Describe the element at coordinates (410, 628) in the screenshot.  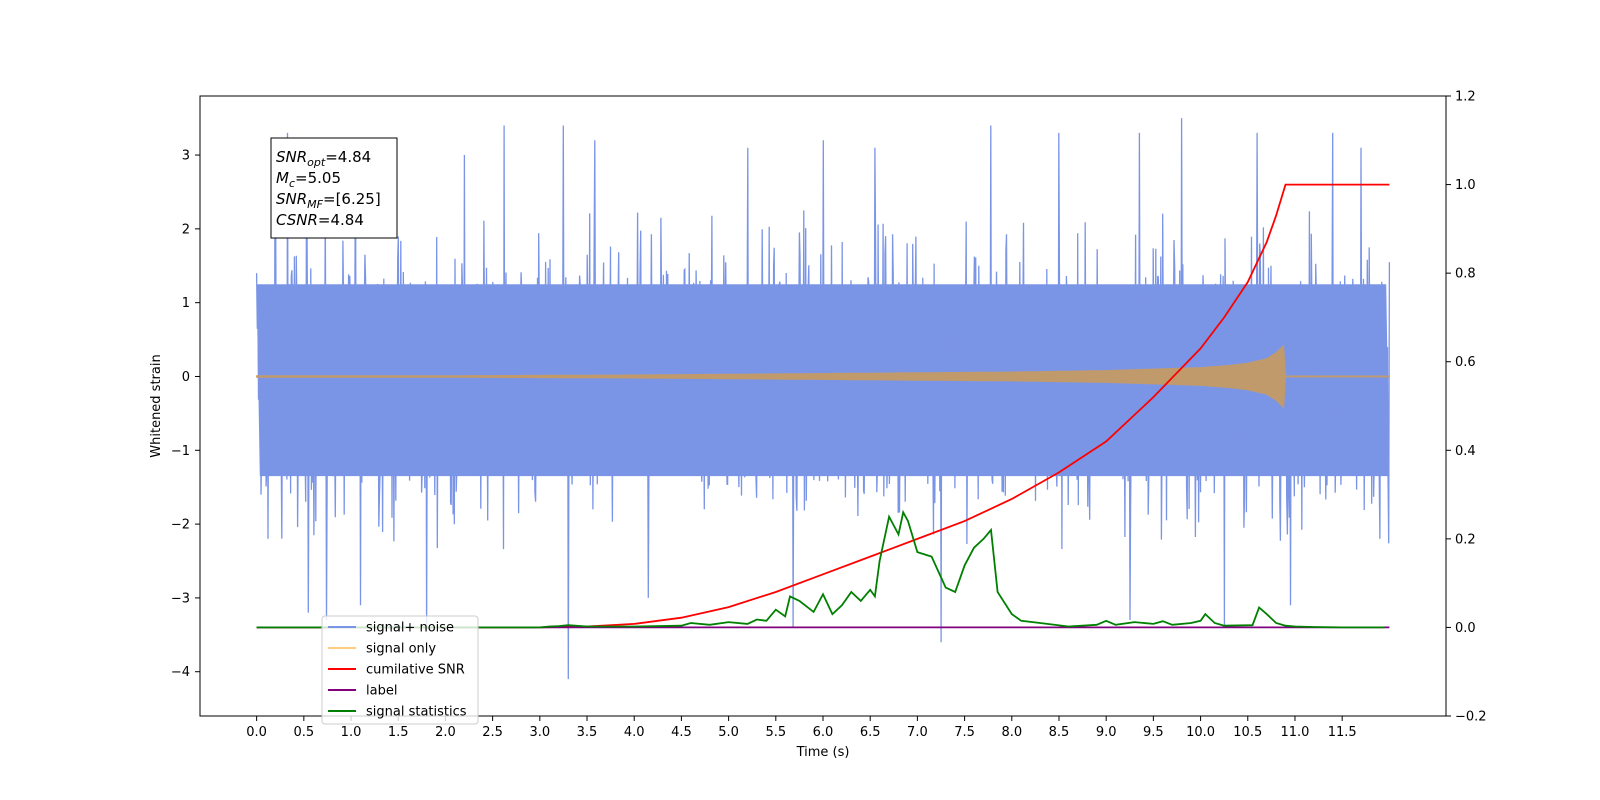
I see `legend-label: signal+ noise` at that location.